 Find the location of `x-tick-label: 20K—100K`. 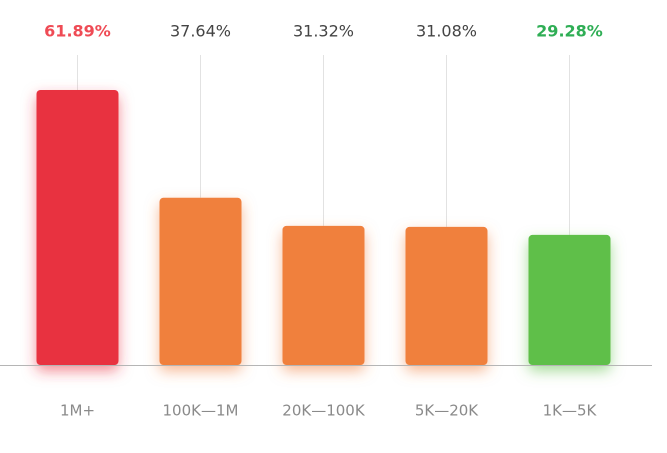

x-tick-label: 20K—100K is located at coordinates (324, 411).